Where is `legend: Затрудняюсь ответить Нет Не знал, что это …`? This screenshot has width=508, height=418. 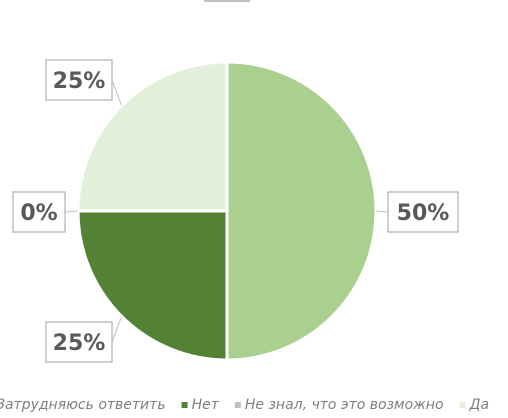
legend: Затрудняюсь ответить Нет Не знал, что это … is located at coordinates (244, 405).